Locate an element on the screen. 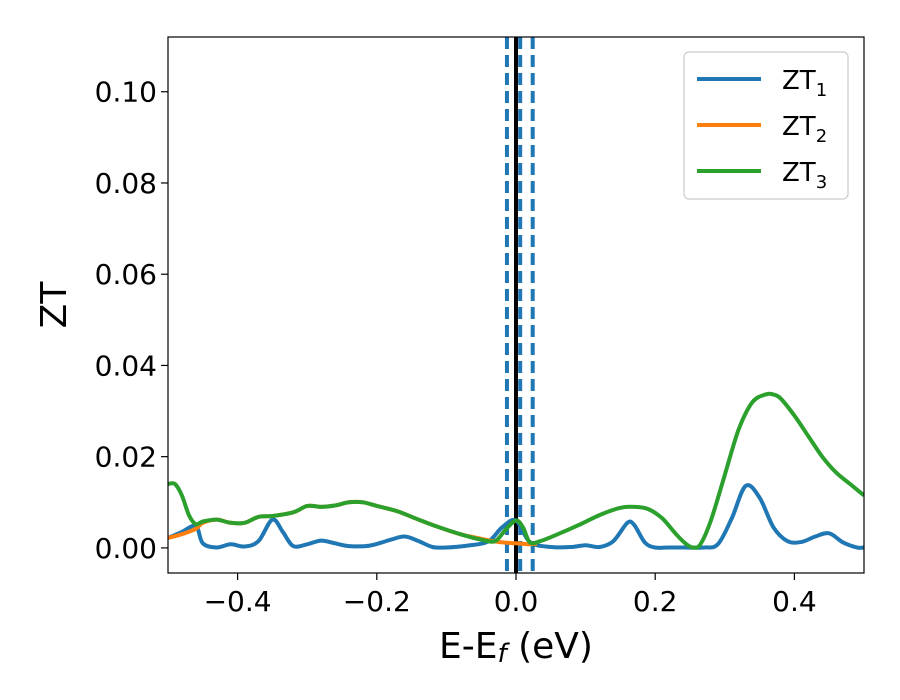 The width and height of the screenshot is (900, 700). legend: ZT1 ZT2 ZT3 is located at coordinates (766, 125).